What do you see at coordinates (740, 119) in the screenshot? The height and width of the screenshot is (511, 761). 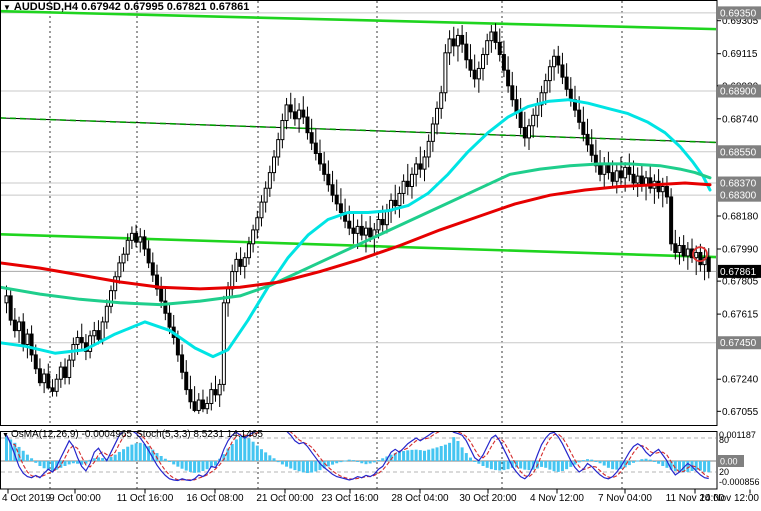 I see `price-axis-label: 0.68740` at bounding box center [740, 119].